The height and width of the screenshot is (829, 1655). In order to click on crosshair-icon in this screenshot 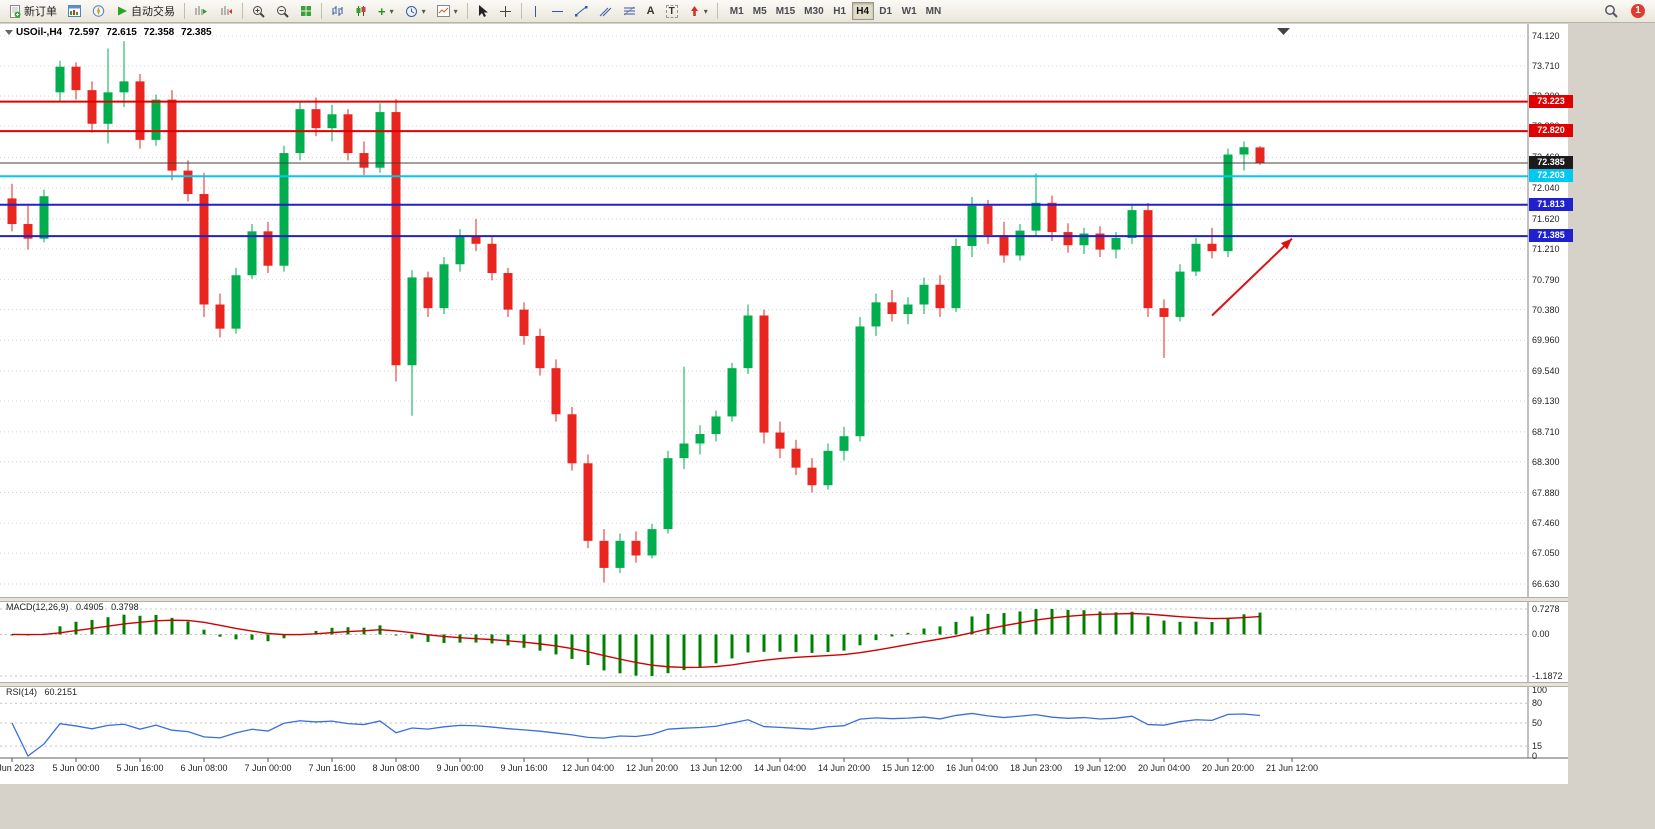, I will do `click(505, 11)`.